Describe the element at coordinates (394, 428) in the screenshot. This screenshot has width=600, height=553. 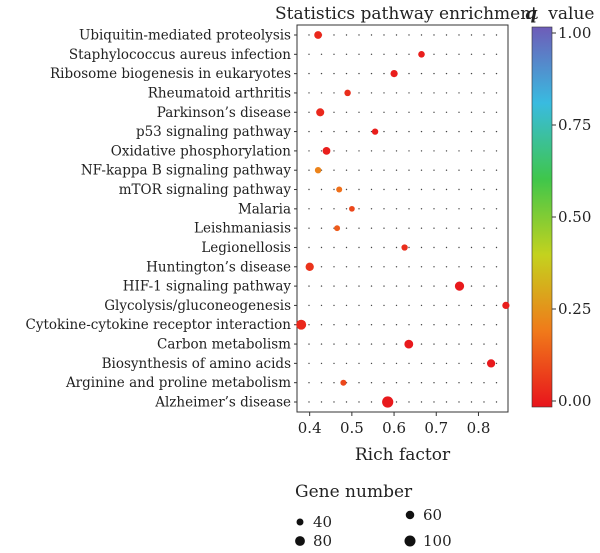
I see `x-tick-label: 0.6` at that location.